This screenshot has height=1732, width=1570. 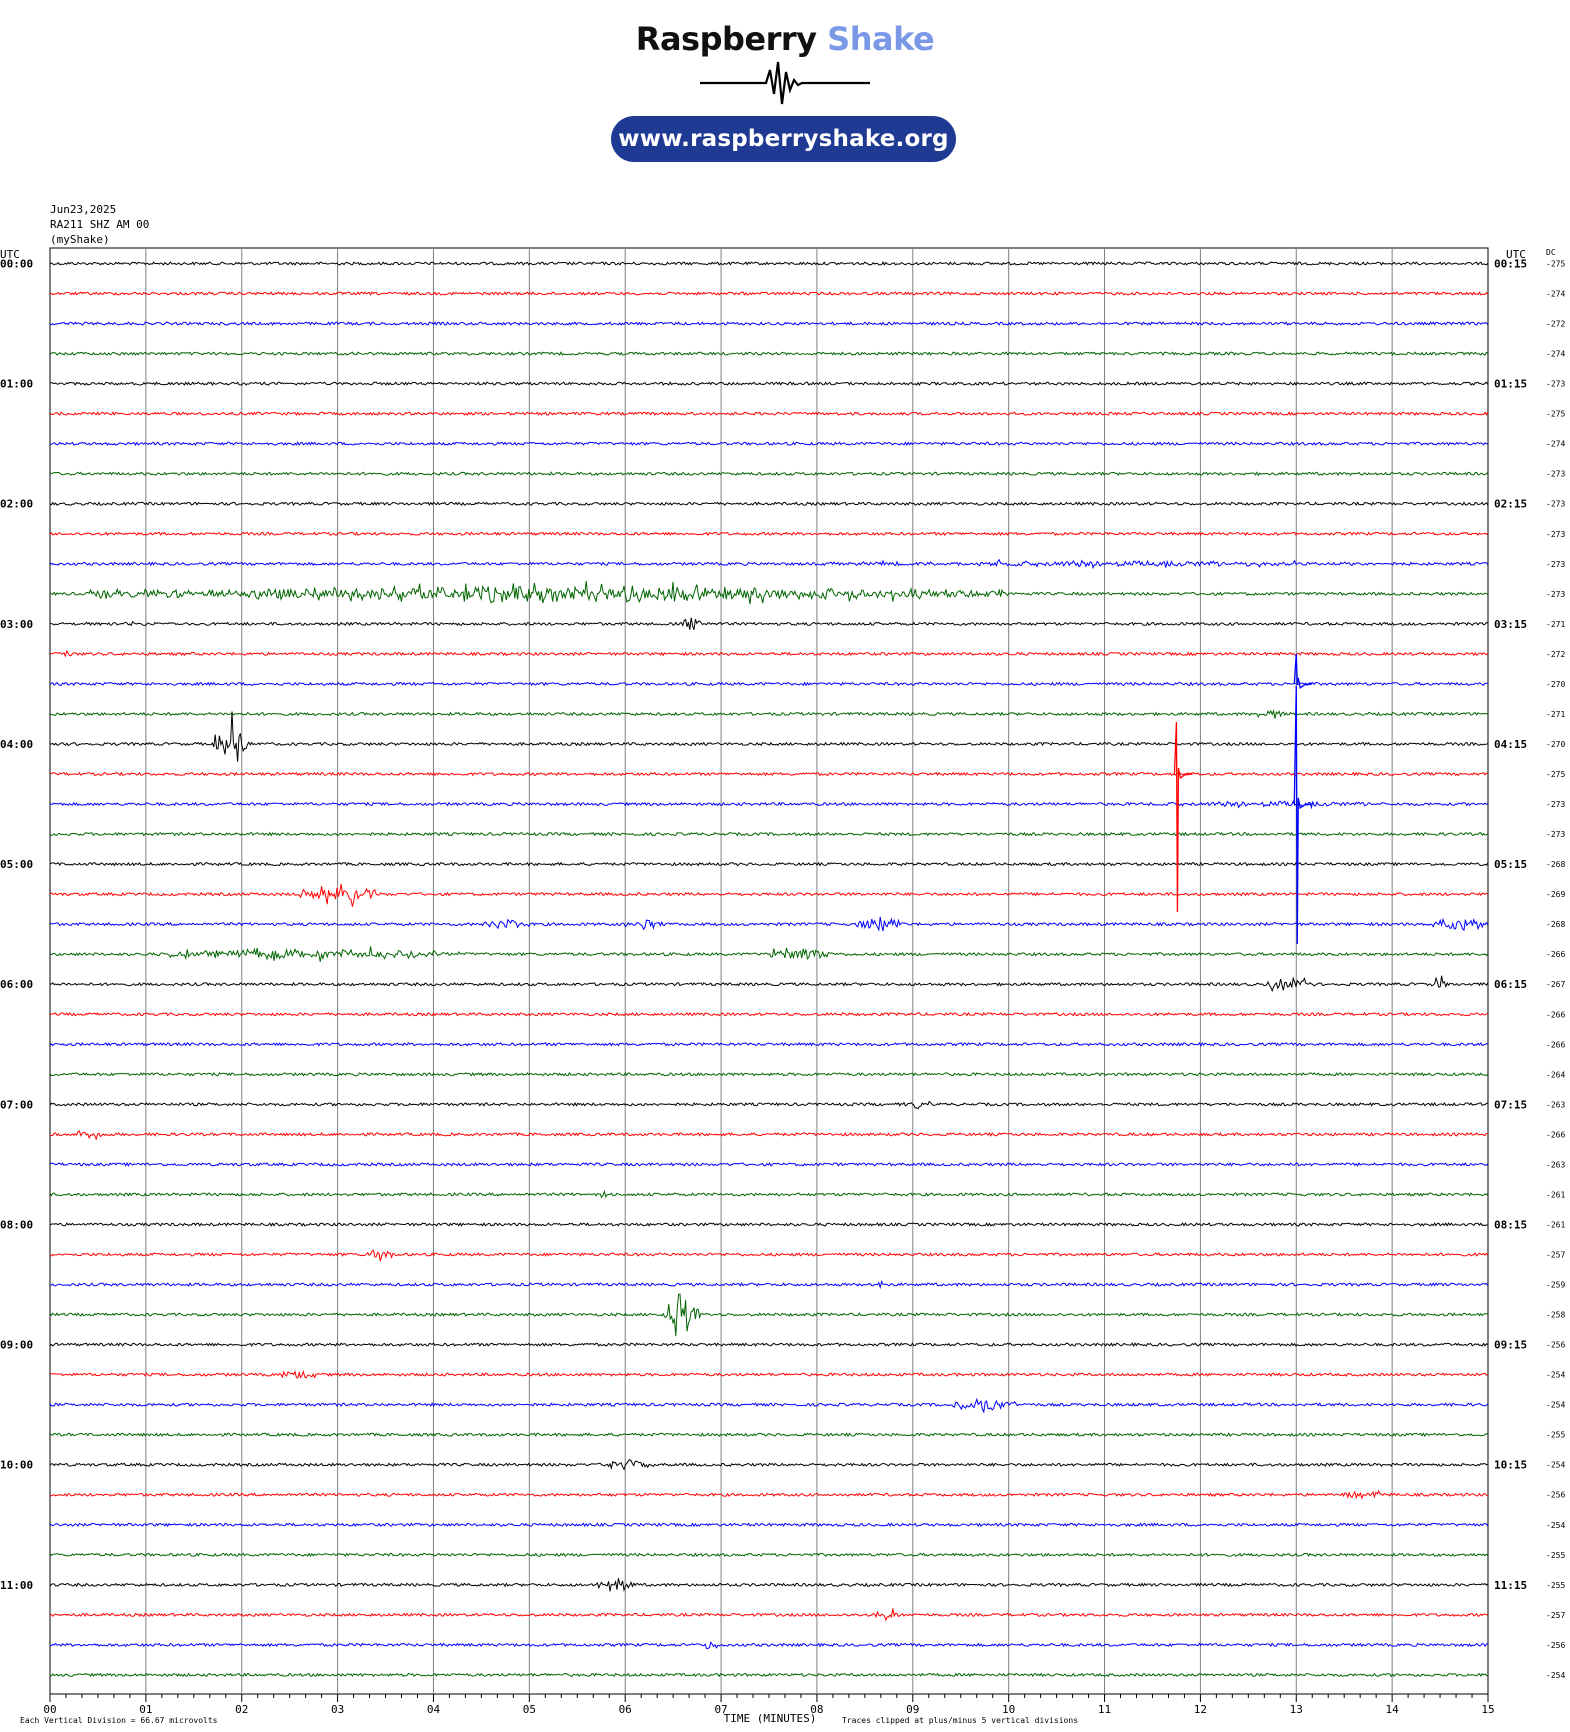 What do you see at coordinates (785, 83) in the screenshot?
I see `seismic-wave-icon` at bounding box center [785, 83].